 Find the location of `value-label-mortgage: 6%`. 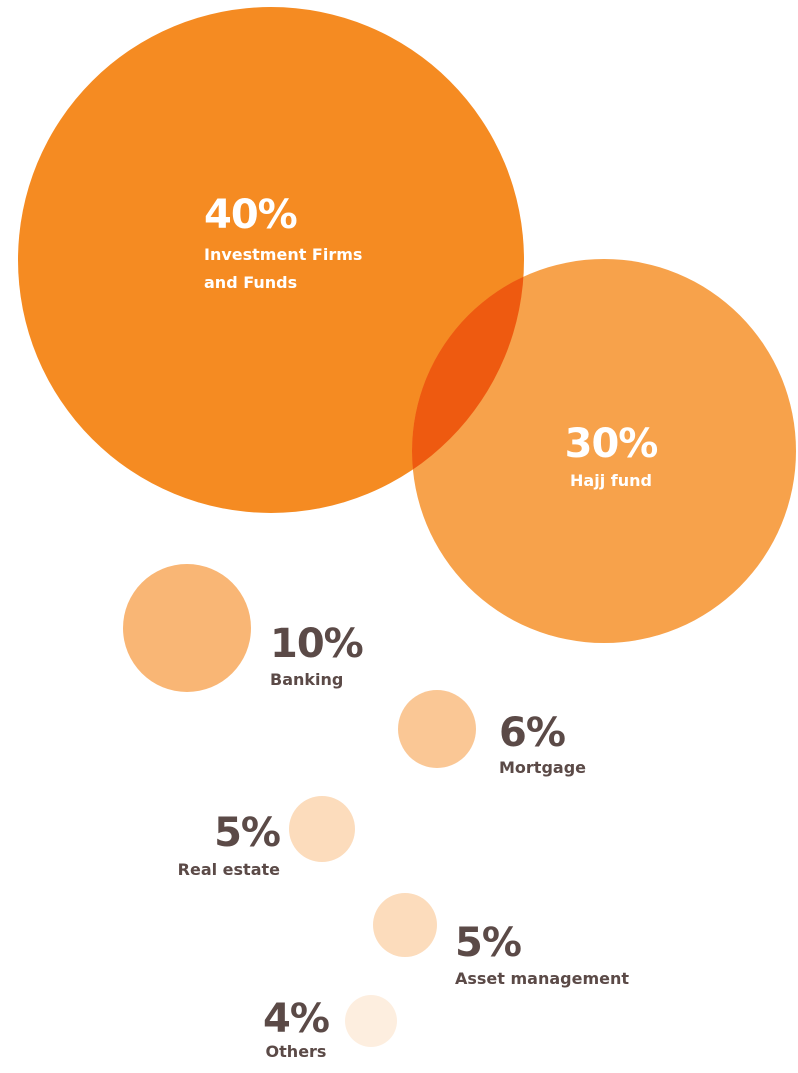

value-label-mortgage: 6% is located at coordinates (532, 733).